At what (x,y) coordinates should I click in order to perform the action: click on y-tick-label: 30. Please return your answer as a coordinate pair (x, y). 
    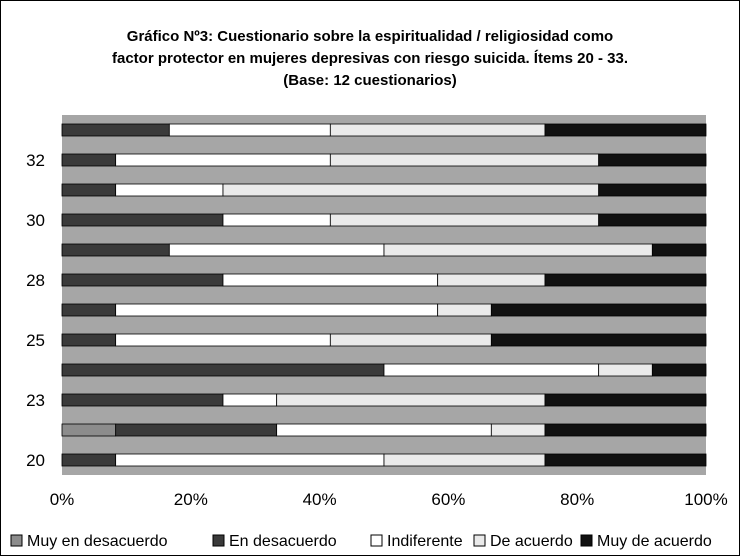
    Looking at the image, I should click on (35, 220).